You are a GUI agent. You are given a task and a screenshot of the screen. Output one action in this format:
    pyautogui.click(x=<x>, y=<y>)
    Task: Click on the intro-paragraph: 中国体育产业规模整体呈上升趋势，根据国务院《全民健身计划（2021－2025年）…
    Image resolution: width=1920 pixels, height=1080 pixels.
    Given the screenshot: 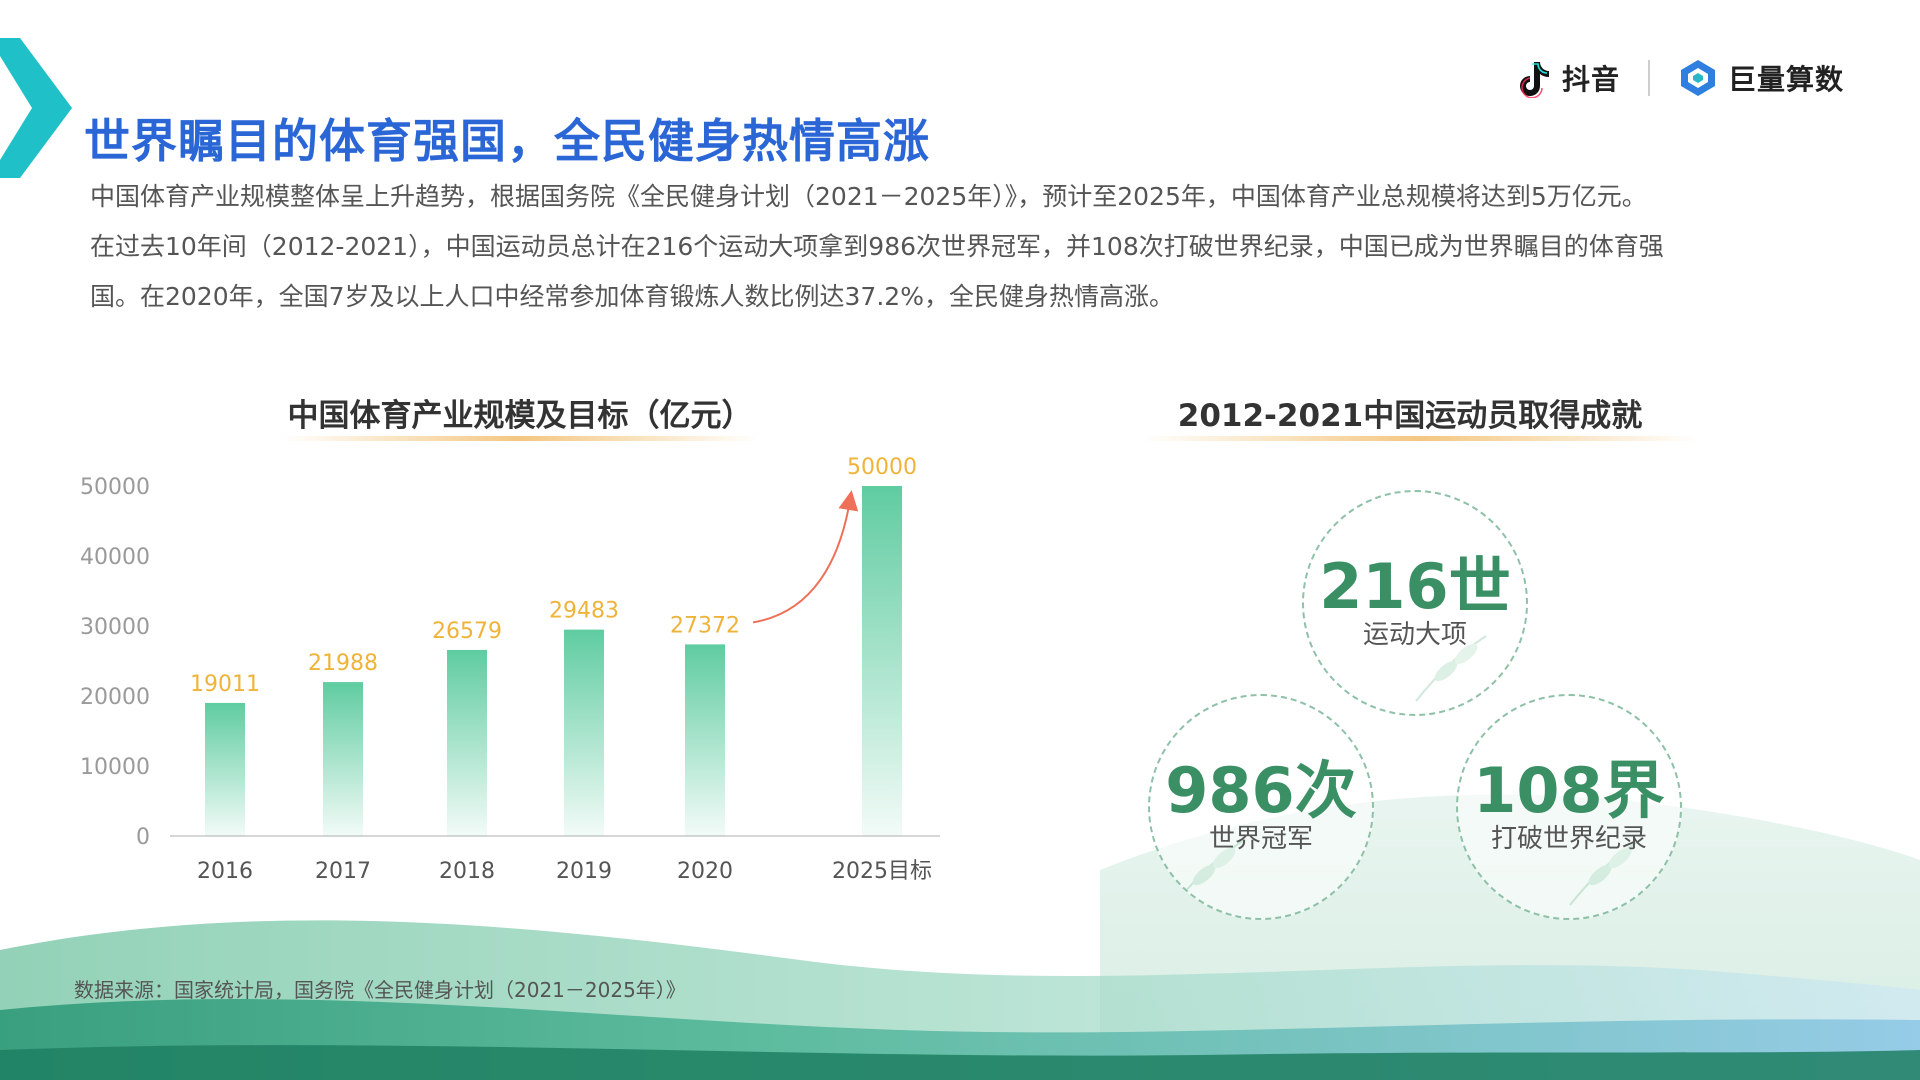 What is the action you would take?
    pyautogui.click(x=970, y=247)
    